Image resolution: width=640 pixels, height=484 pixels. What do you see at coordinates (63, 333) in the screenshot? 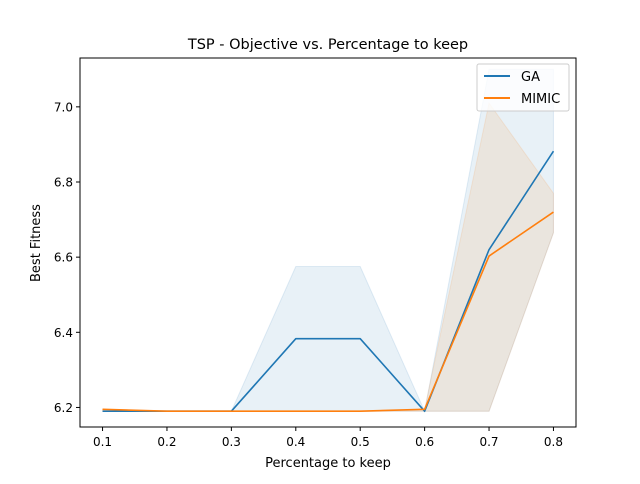
I see `y-tick-label: 6.4` at bounding box center [63, 333].